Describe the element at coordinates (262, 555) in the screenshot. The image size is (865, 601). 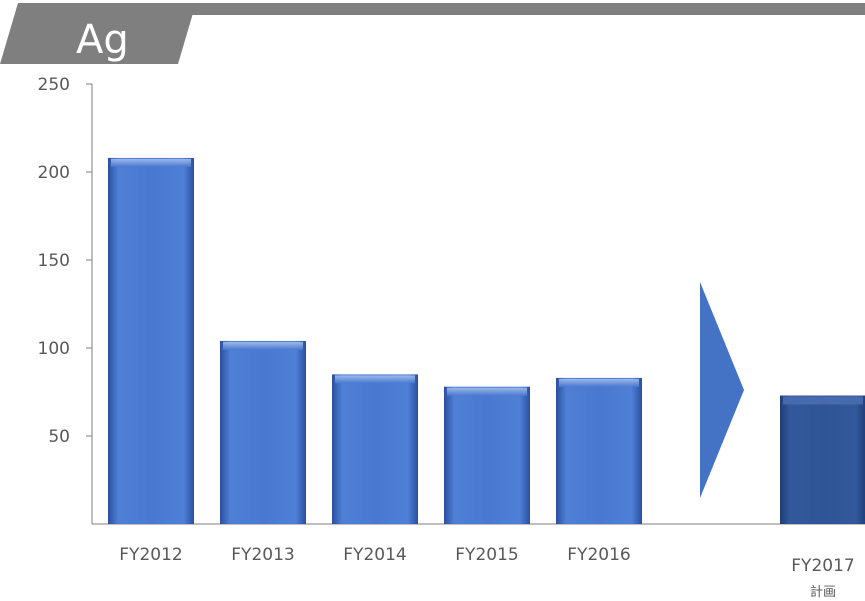
I see `x-tick-label: FY2013` at that location.